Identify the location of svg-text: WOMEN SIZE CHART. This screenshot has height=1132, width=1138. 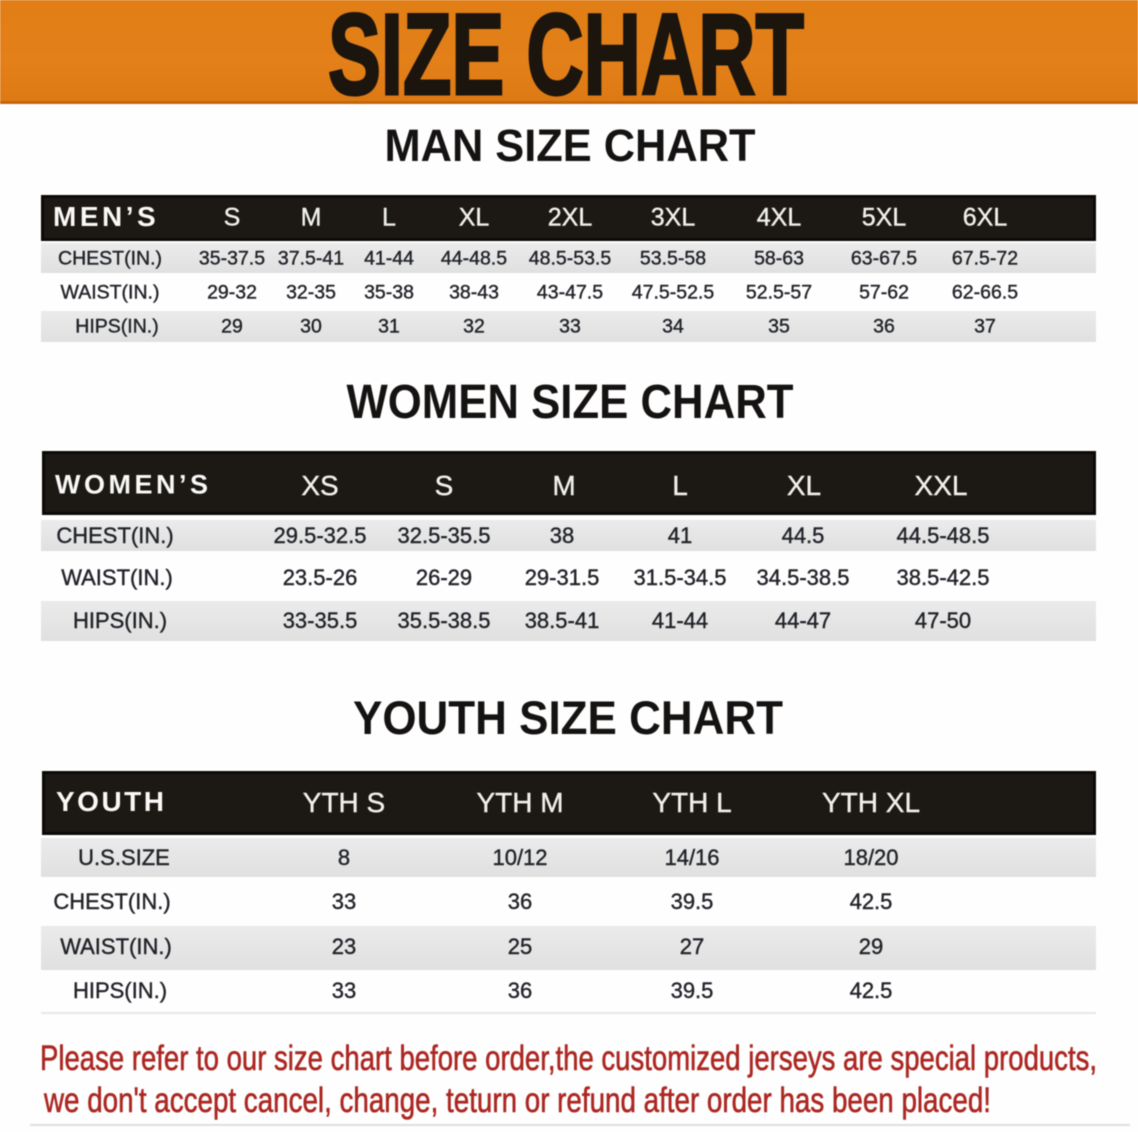
(570, 402).